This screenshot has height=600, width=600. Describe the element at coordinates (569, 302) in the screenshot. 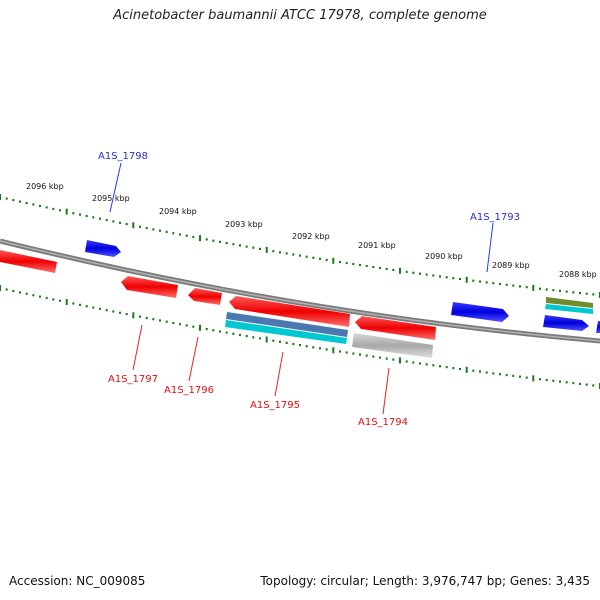

I see `feature-olive` at that location.